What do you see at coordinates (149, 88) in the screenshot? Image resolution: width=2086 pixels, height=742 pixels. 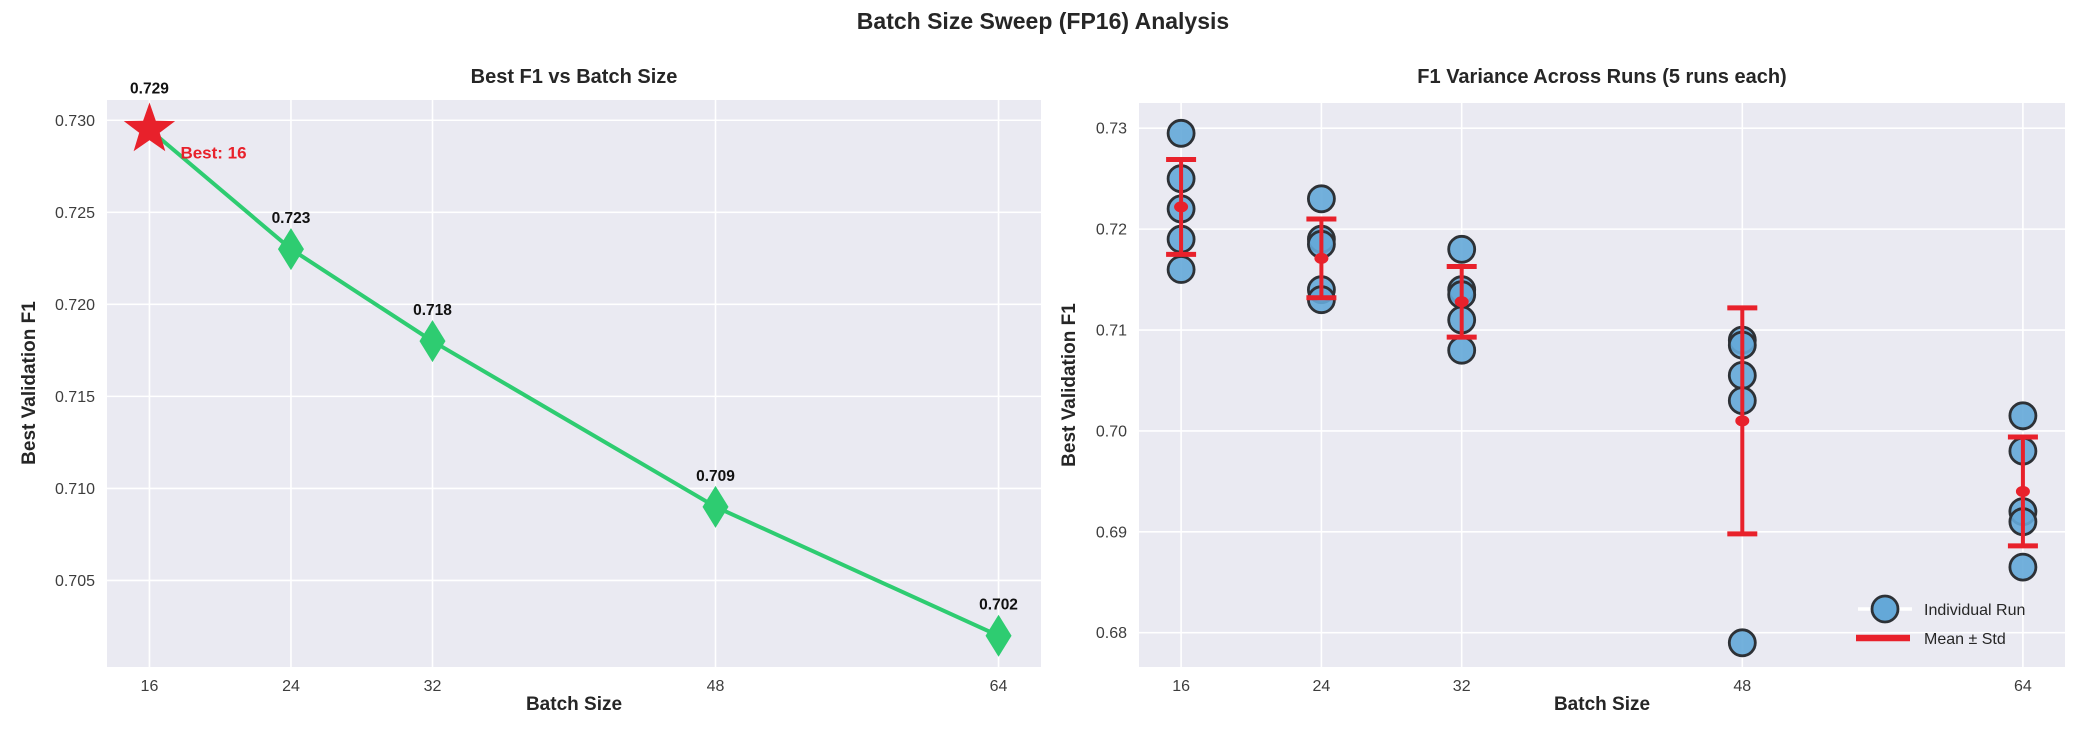 I see `point-value-label: 0.729` at bounding box center [149, 88].